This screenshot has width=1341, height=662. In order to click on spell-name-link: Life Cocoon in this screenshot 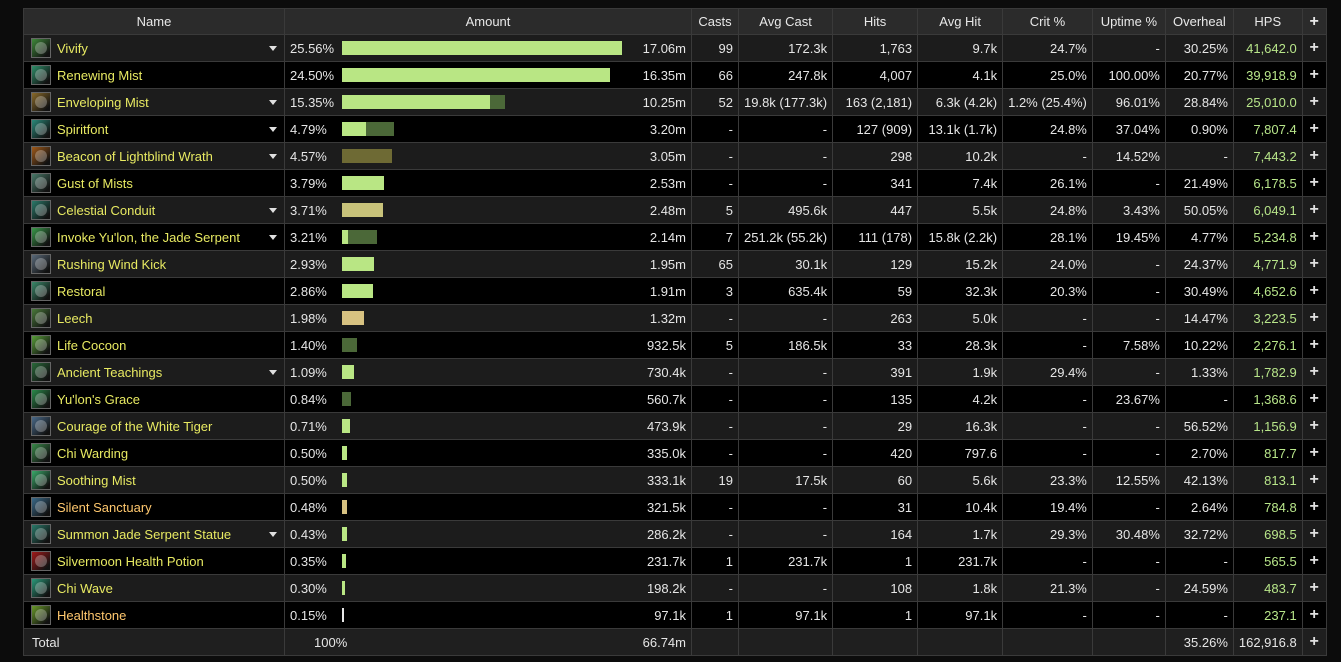, I will do `click(92, 345)`.